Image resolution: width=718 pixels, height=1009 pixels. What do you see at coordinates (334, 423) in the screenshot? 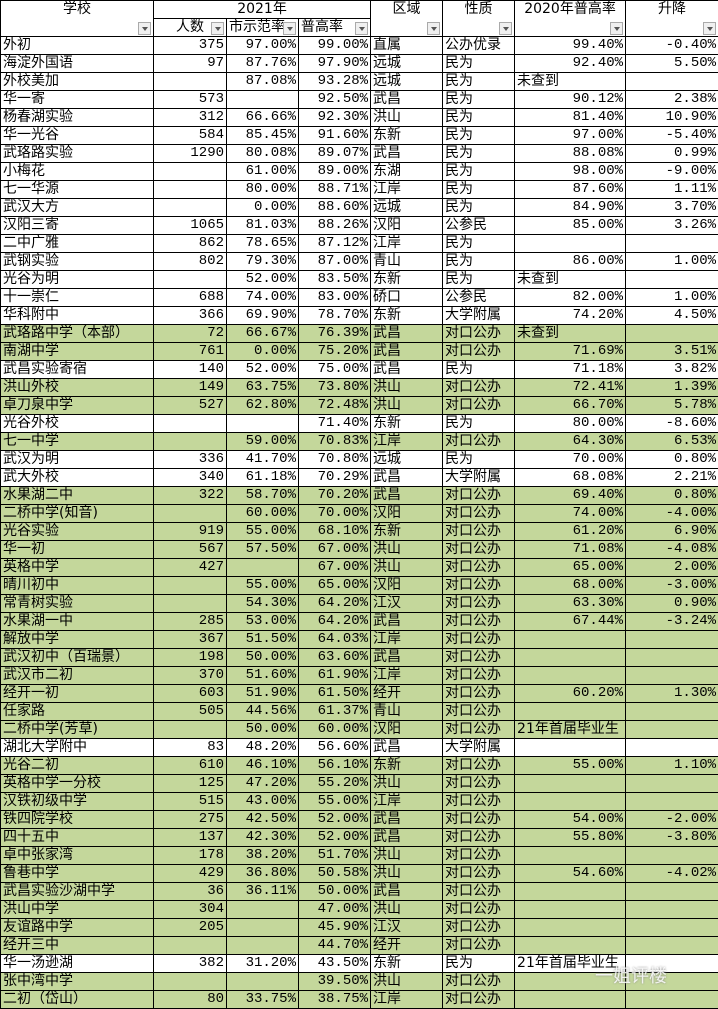
I see `cell-high-rate: 71.40%` at bounding box center [334, 423].